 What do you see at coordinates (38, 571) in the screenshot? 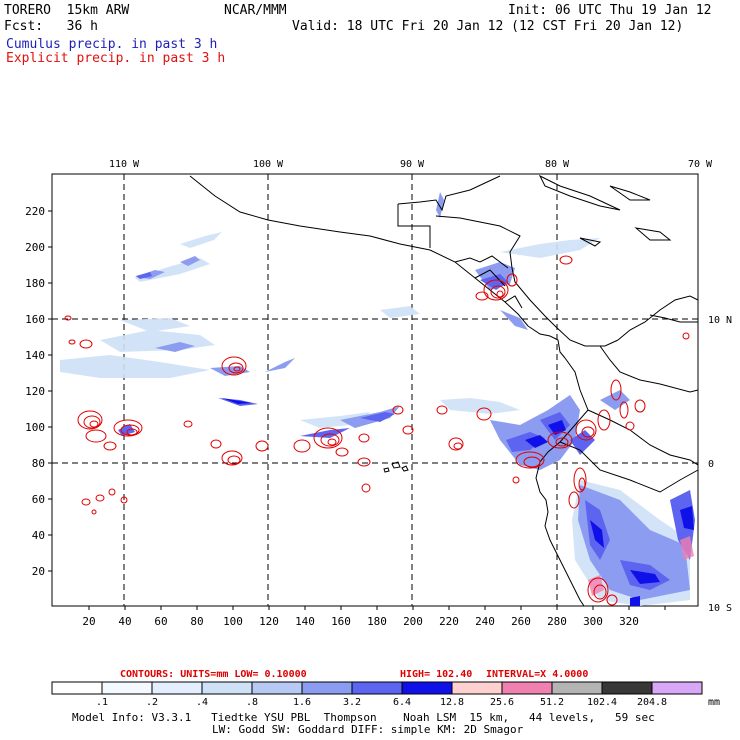
I see `y-tick-label: 20` at bounding box center [38, 571].